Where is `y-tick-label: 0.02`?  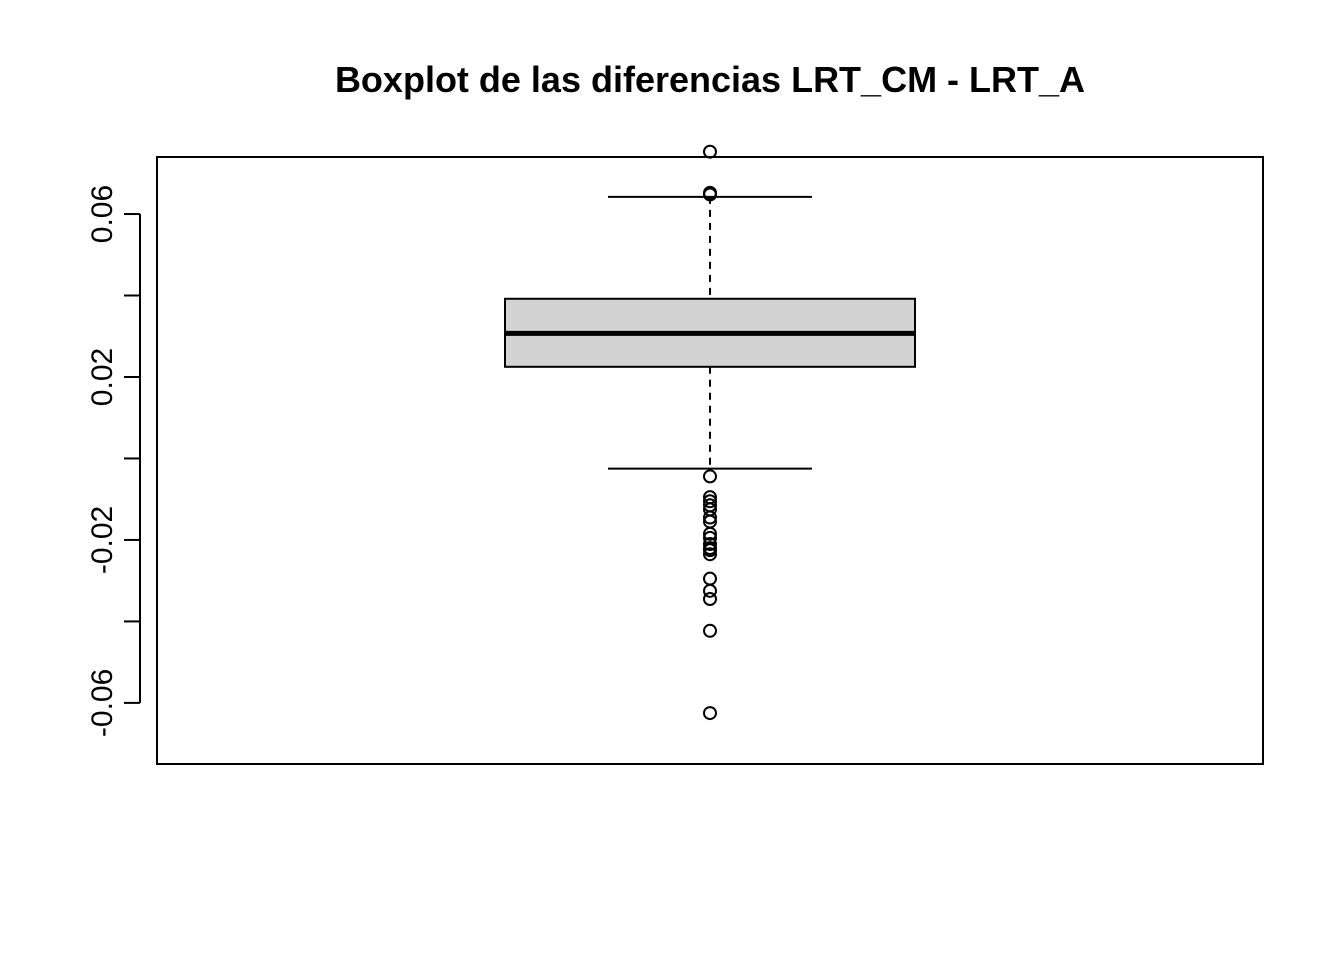
y-tick-label: 0.02 is located at coordinates (102, 377).